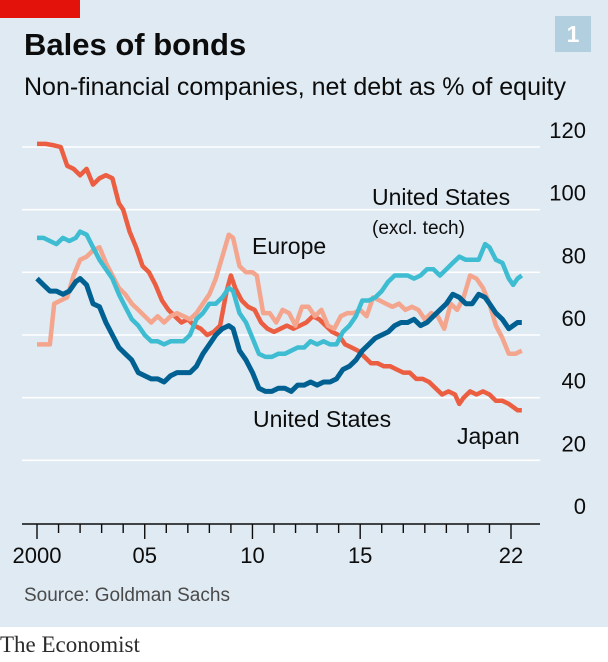 The height and width of the screenshot is (662, 608). Describe the element at coordinates (289, 246) in the screenshot. I see `label-europe: Europe` at that location.